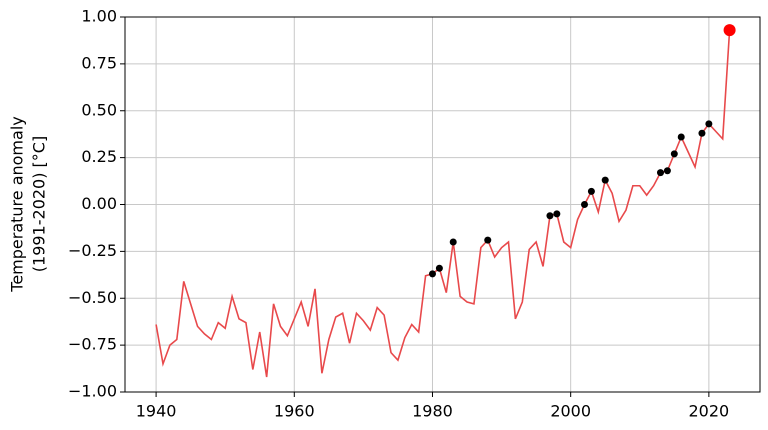 The width and height of the screenshot is (768, 430). I want to click on y-tick-label: 0.75, so click(99, 62).